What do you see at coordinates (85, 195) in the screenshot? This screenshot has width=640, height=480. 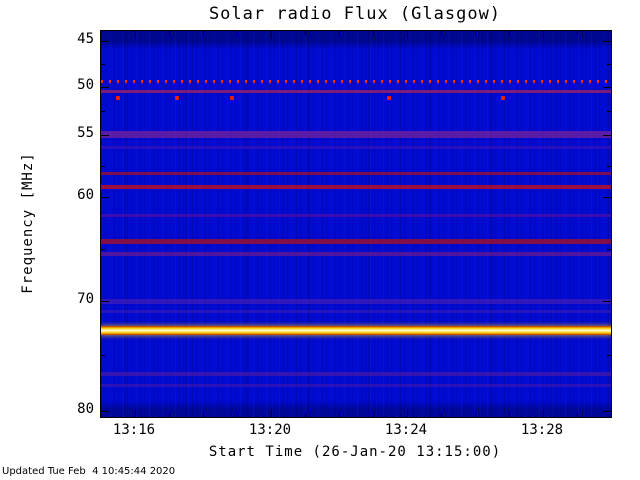 I see `y-tick-label: 60` at bounding box center [85, 195].